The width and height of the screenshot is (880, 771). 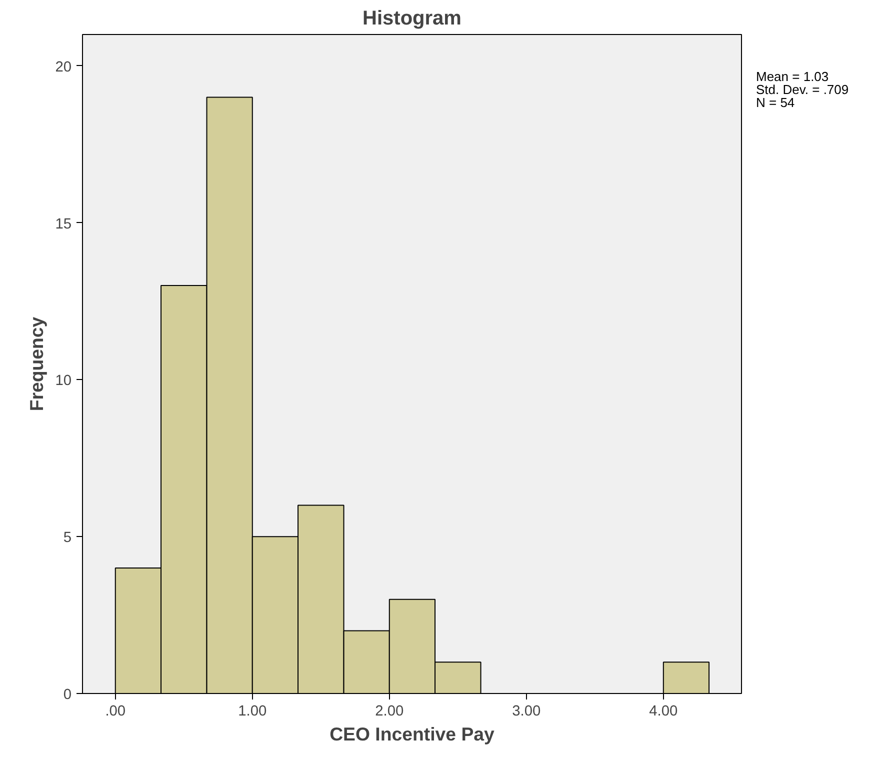 I want to click on x-tick-label: 1.00, so click(x=252, y=712).